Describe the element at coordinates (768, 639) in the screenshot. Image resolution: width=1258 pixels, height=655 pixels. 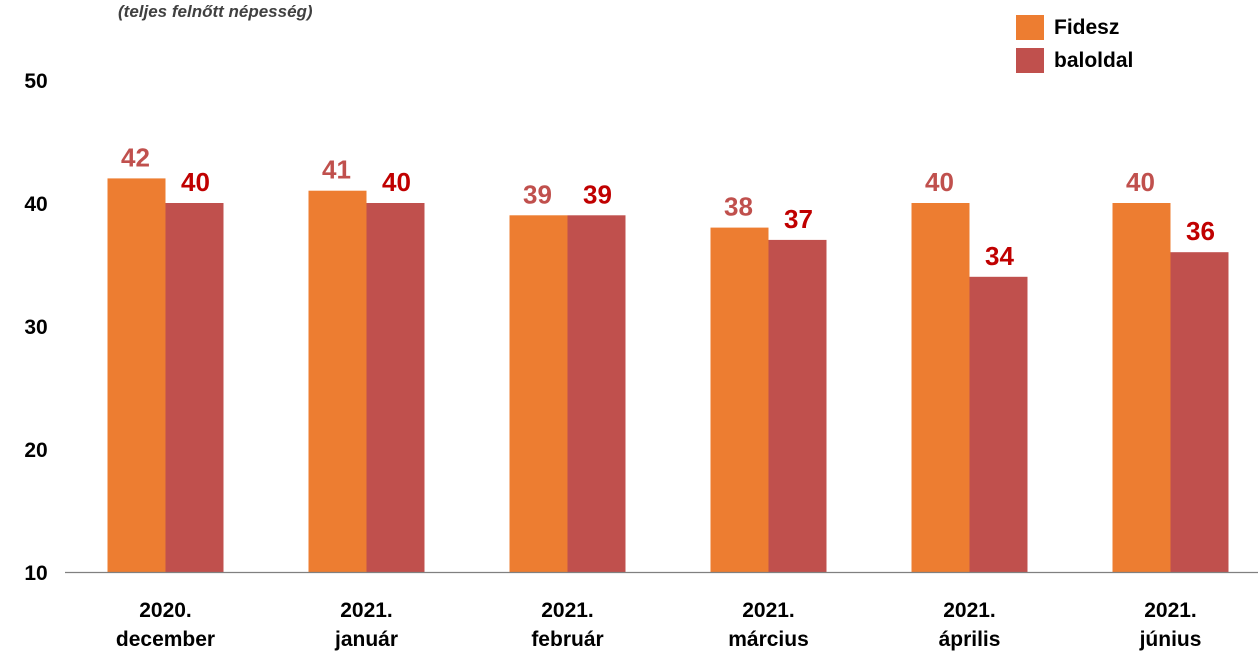
I see `x-tick-month: március` at that location.